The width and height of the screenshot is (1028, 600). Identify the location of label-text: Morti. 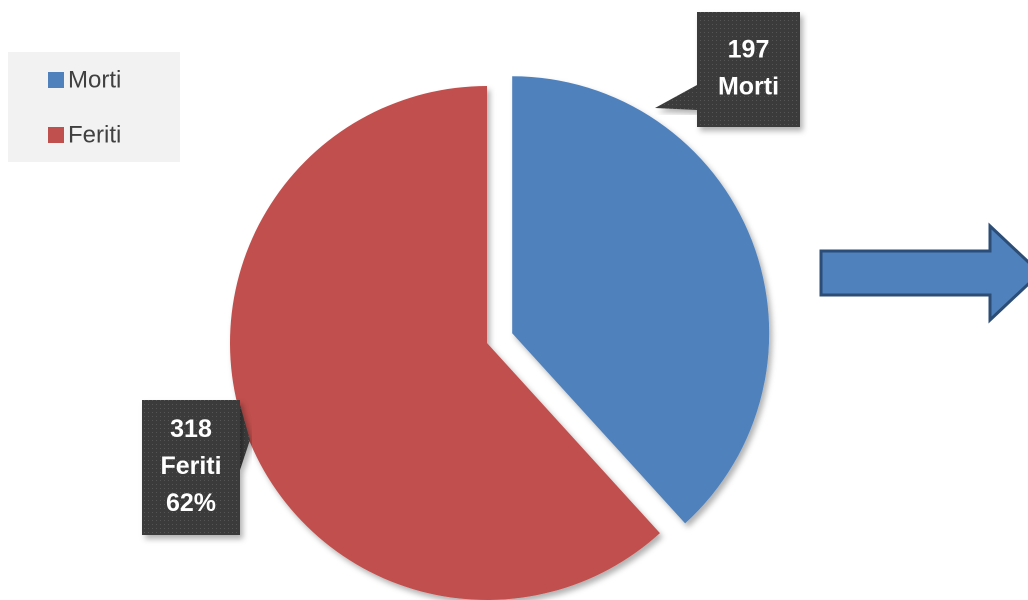
(748, 87).